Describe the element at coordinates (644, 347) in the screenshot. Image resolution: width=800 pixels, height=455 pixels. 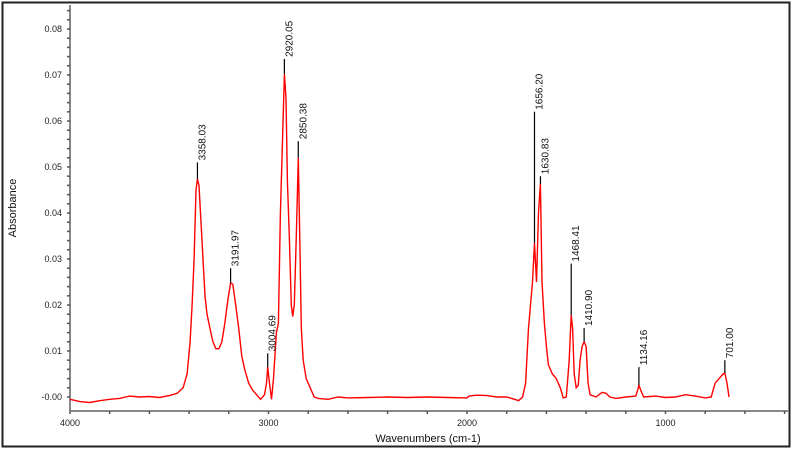
I see `peak-label: 1134.16` at that location.